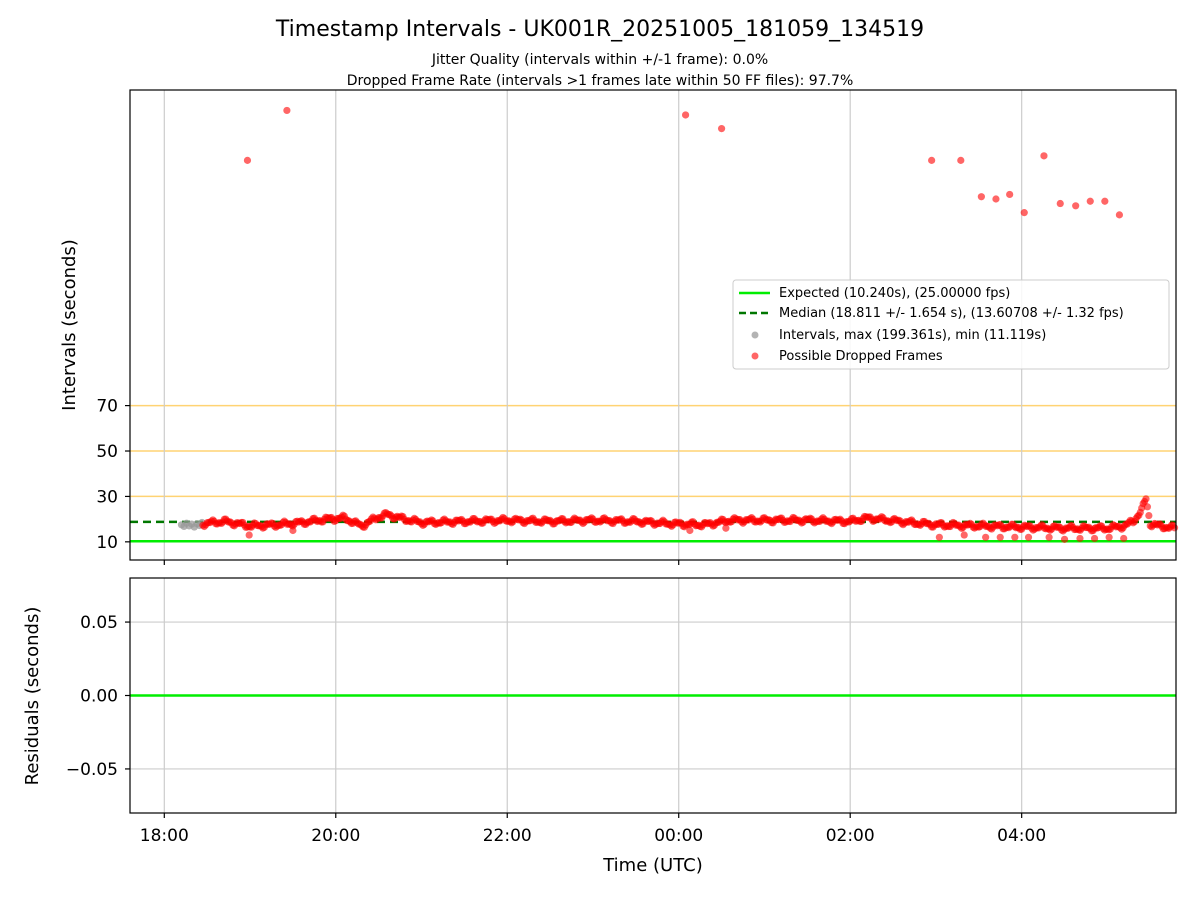 This screenshot has width=1200, height=900. I want to click on bottom-y-tick-label: 0.00, so click(99, 697).